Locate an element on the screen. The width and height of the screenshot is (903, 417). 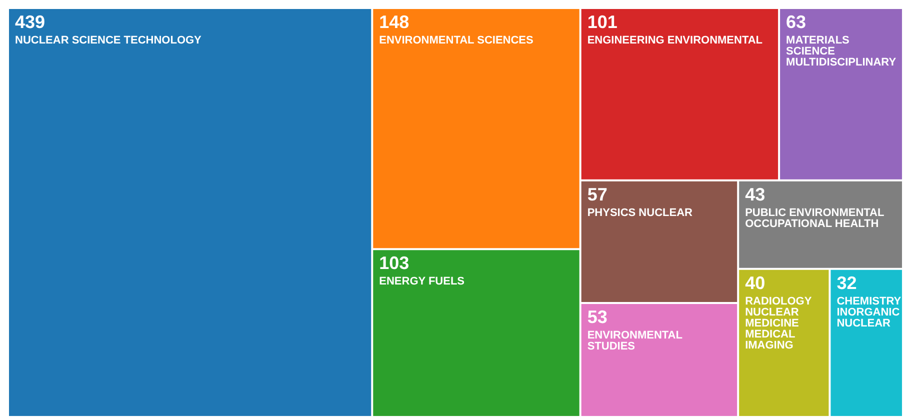
data-label: 103 is located at coordinates (394, 263).